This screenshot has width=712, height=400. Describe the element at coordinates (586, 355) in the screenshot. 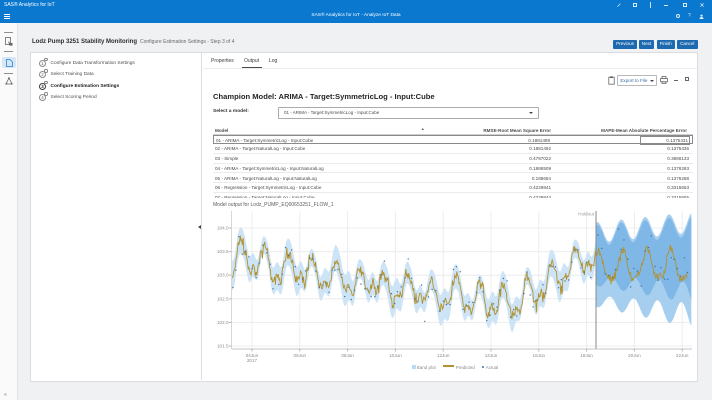

I see `svg-text: 18Jun` at that location.